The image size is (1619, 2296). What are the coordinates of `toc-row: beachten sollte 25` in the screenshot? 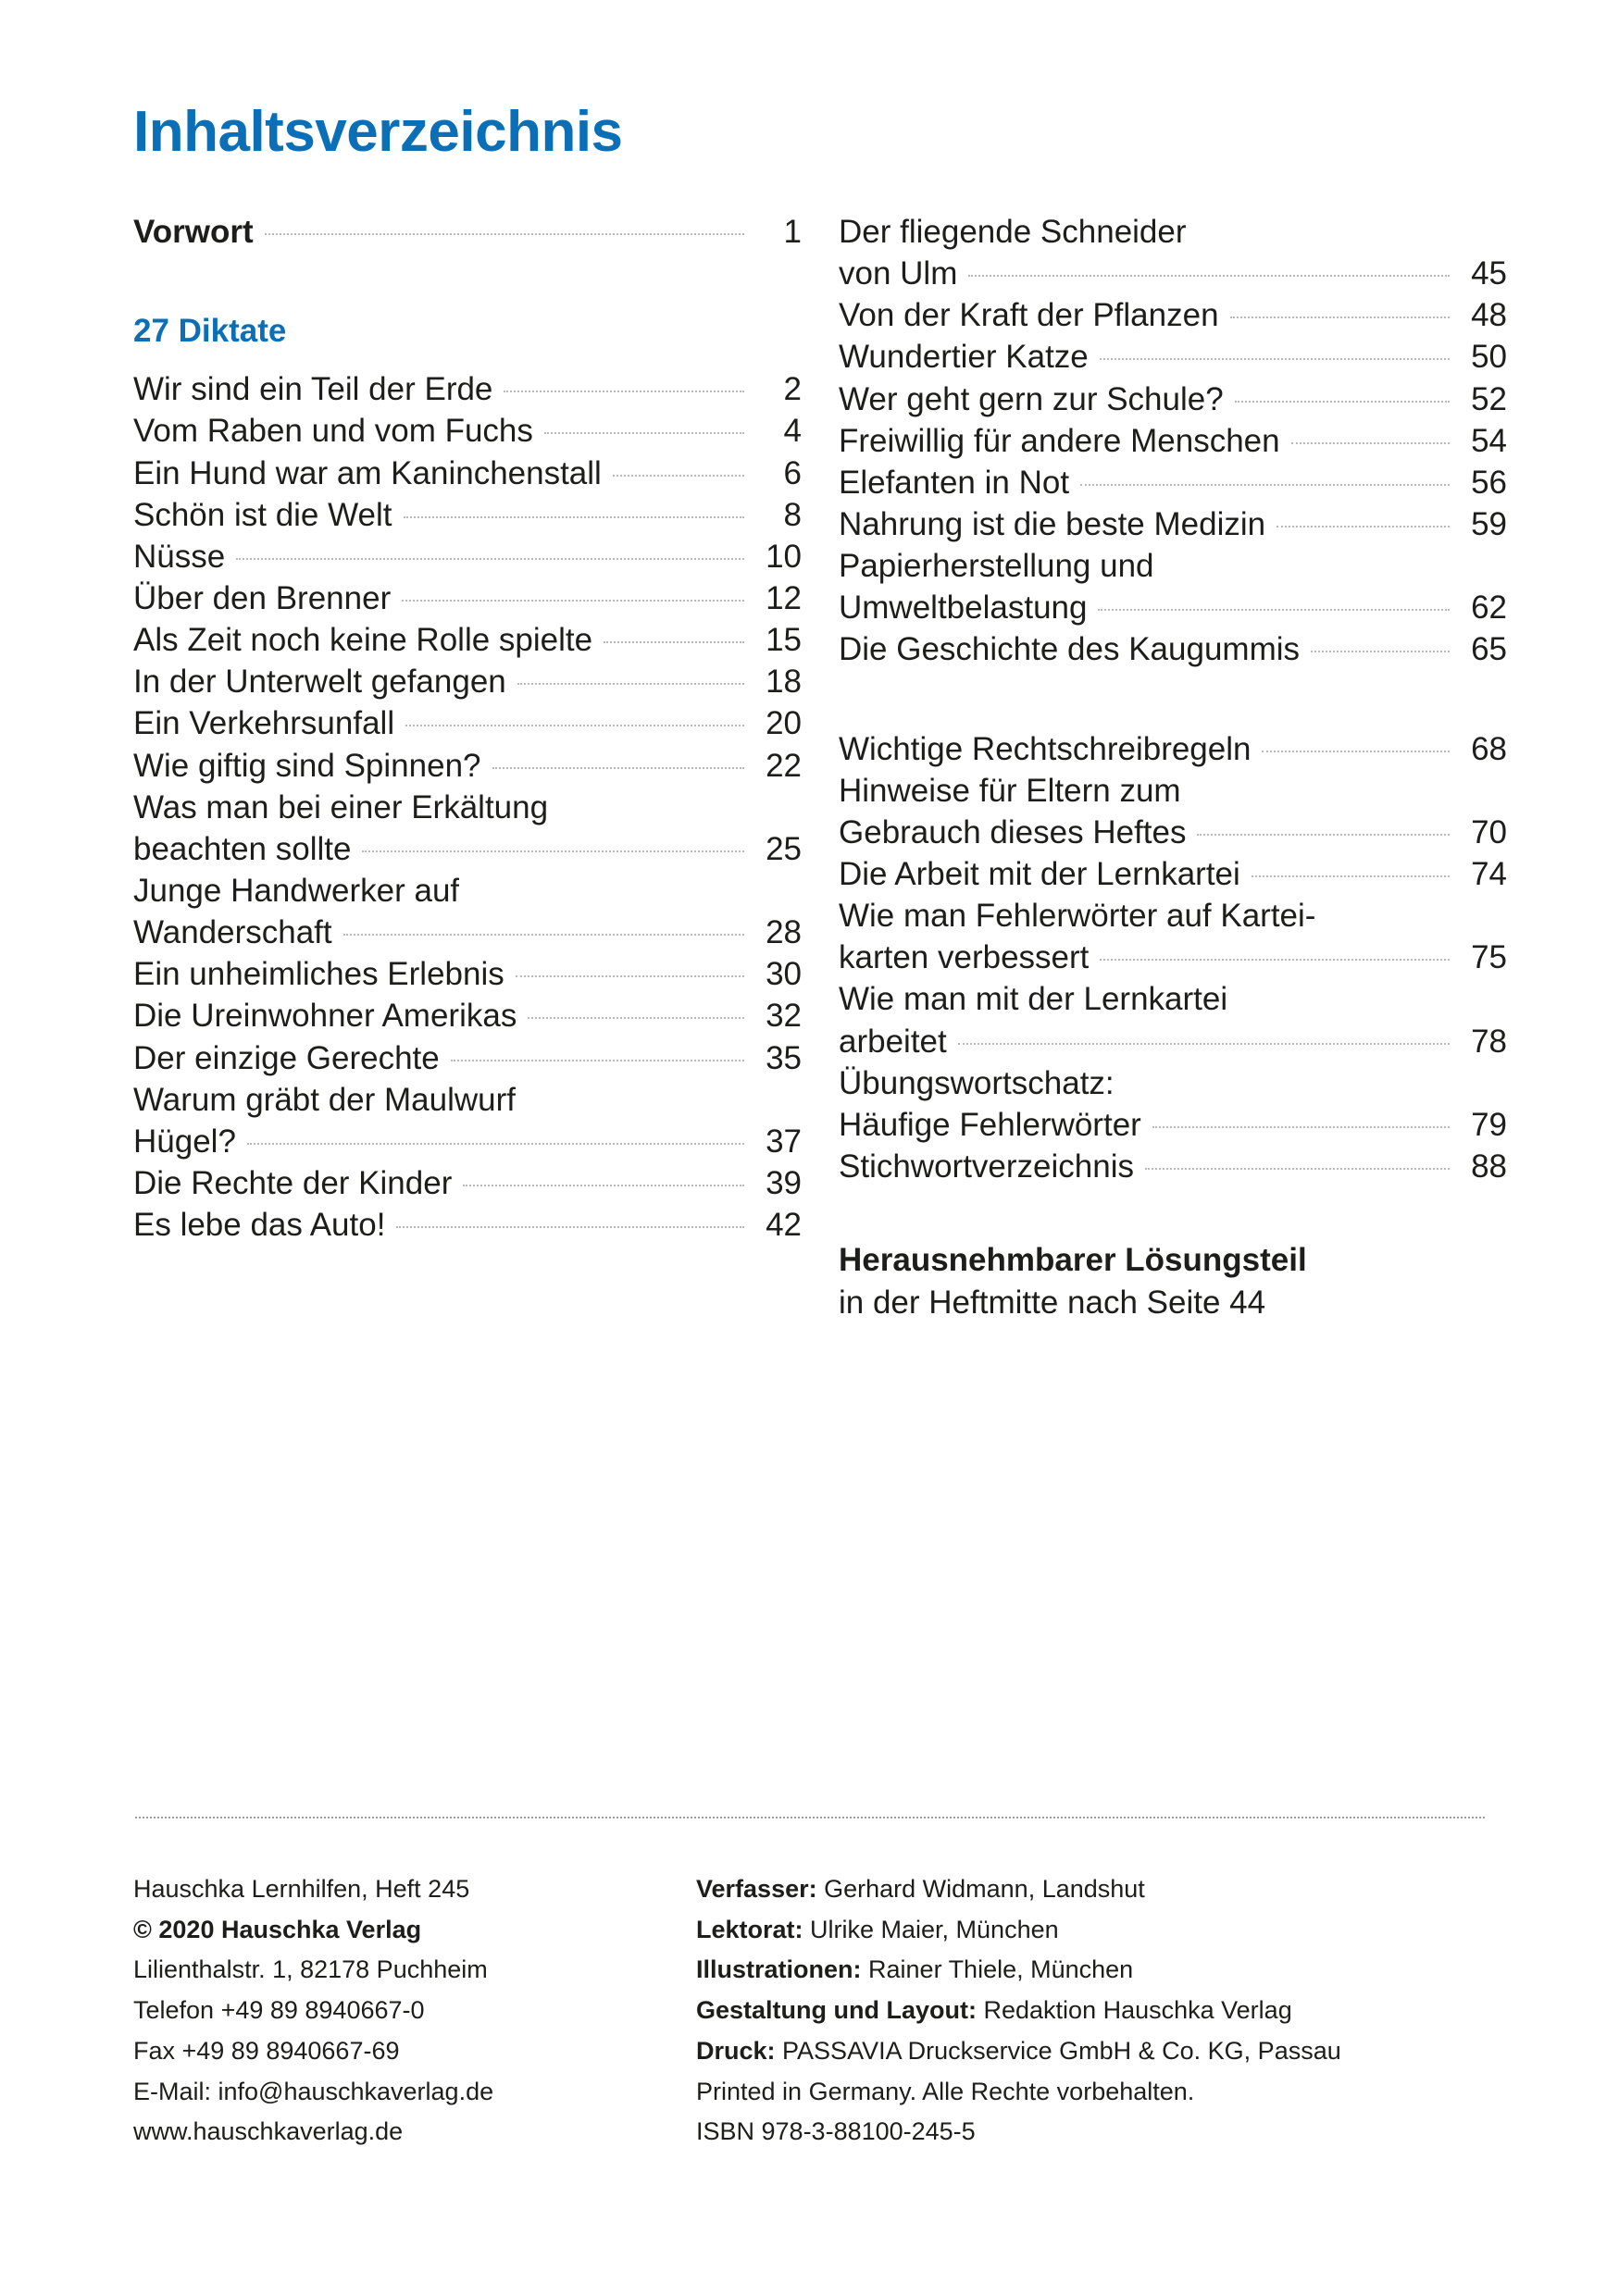 It's located at (468, 849).